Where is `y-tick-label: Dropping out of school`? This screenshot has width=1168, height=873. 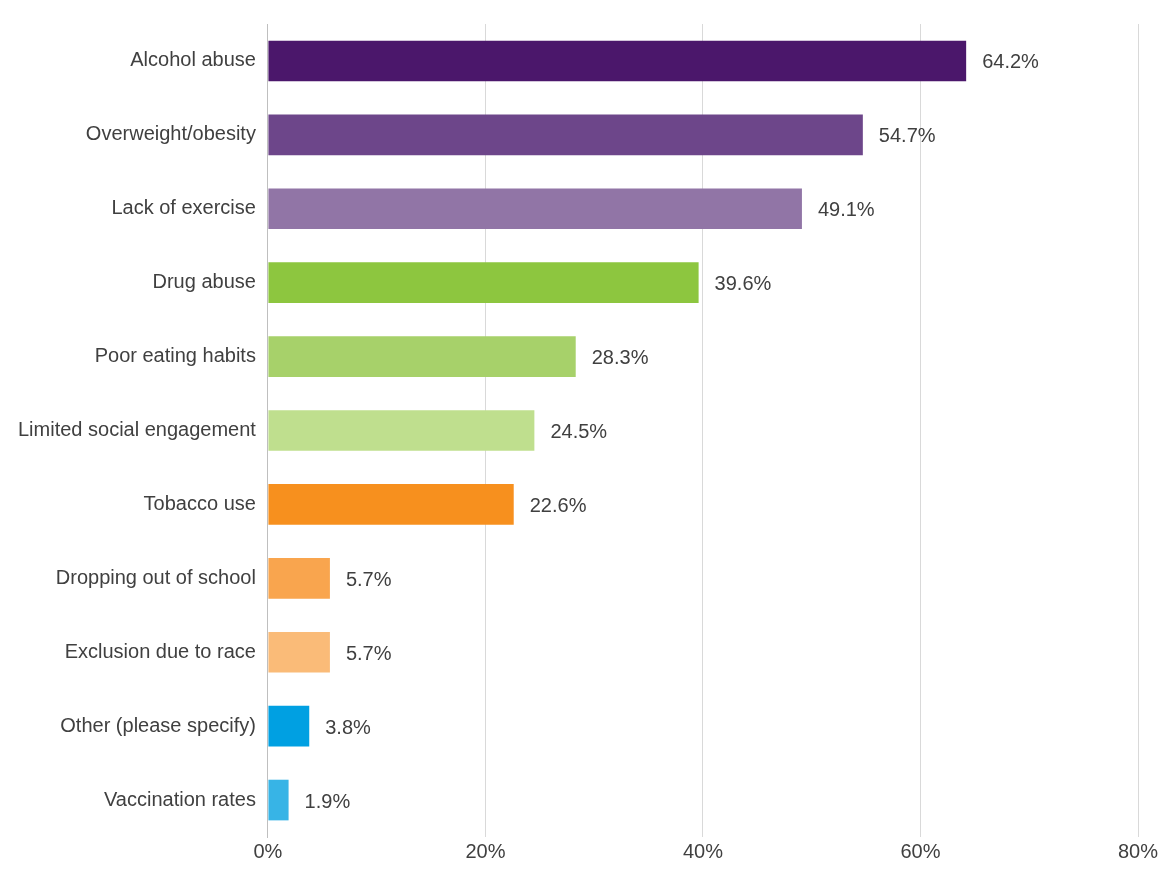
y-tick-label: Dropping out of school is located at coordinates (155, 576).